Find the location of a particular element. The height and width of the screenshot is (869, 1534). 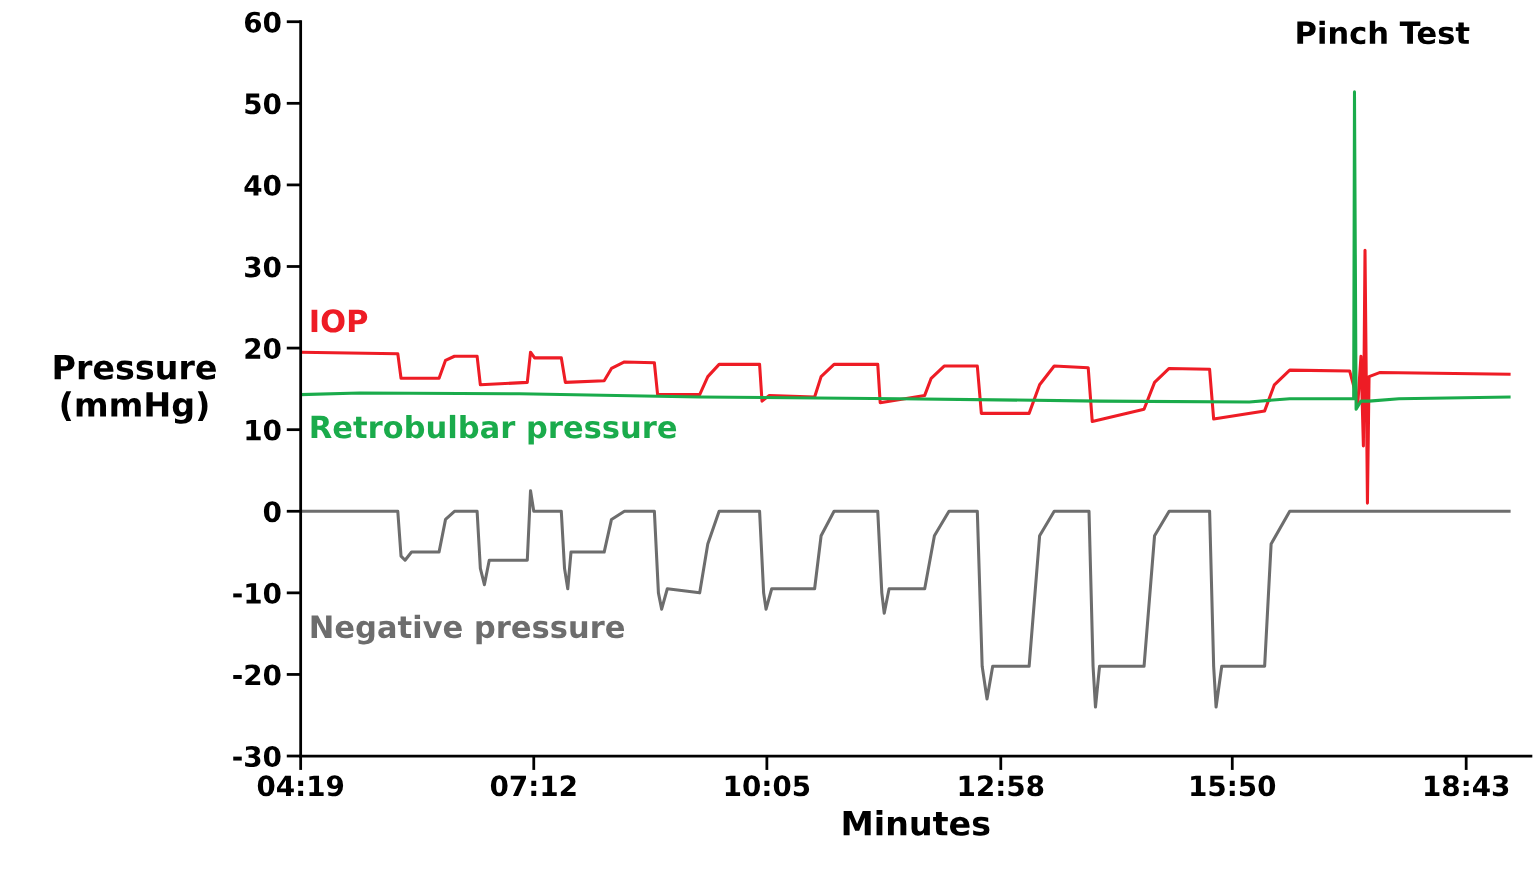

y-tick-label: 20 is located at coordinates (263, 349).